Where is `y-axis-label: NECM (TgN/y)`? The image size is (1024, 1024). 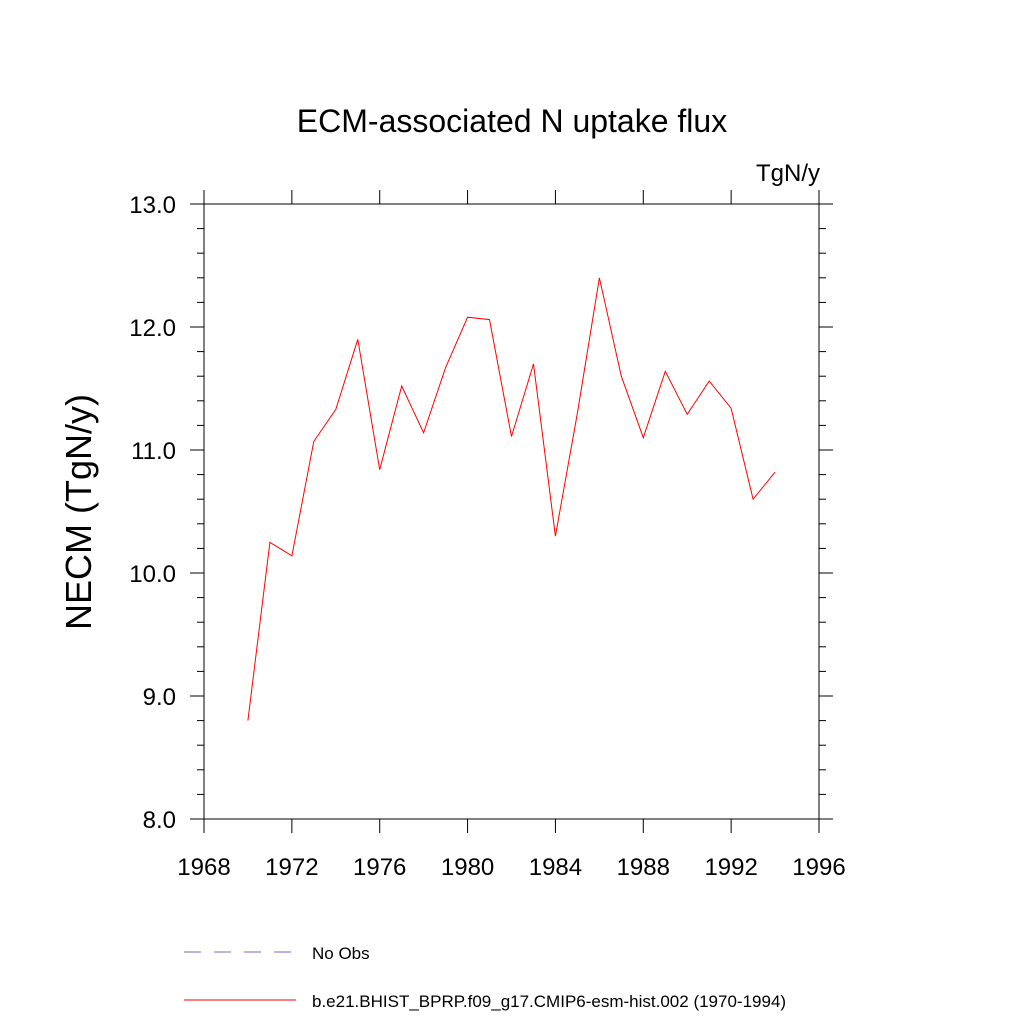
y-axis-label: NECM (TgN/y) is located at coordinates (78, 512).